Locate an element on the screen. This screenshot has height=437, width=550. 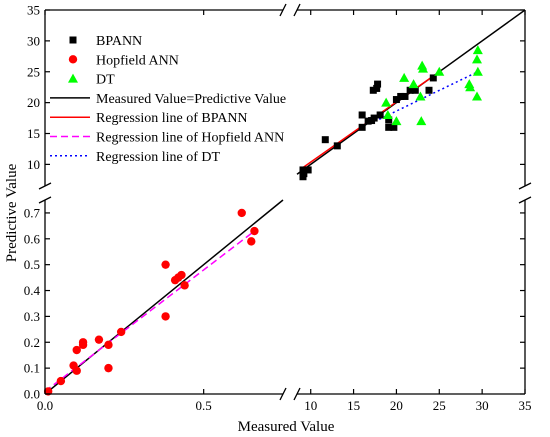
y-tick-label-0-3: 0.3 is located at coordinates (32, 316).